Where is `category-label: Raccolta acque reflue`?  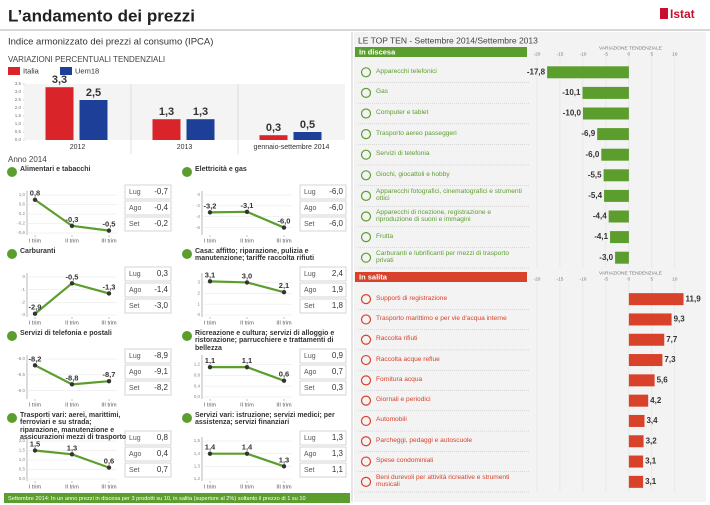
category-label: Raccolta acque reflue is located at coordinates (408, 359).